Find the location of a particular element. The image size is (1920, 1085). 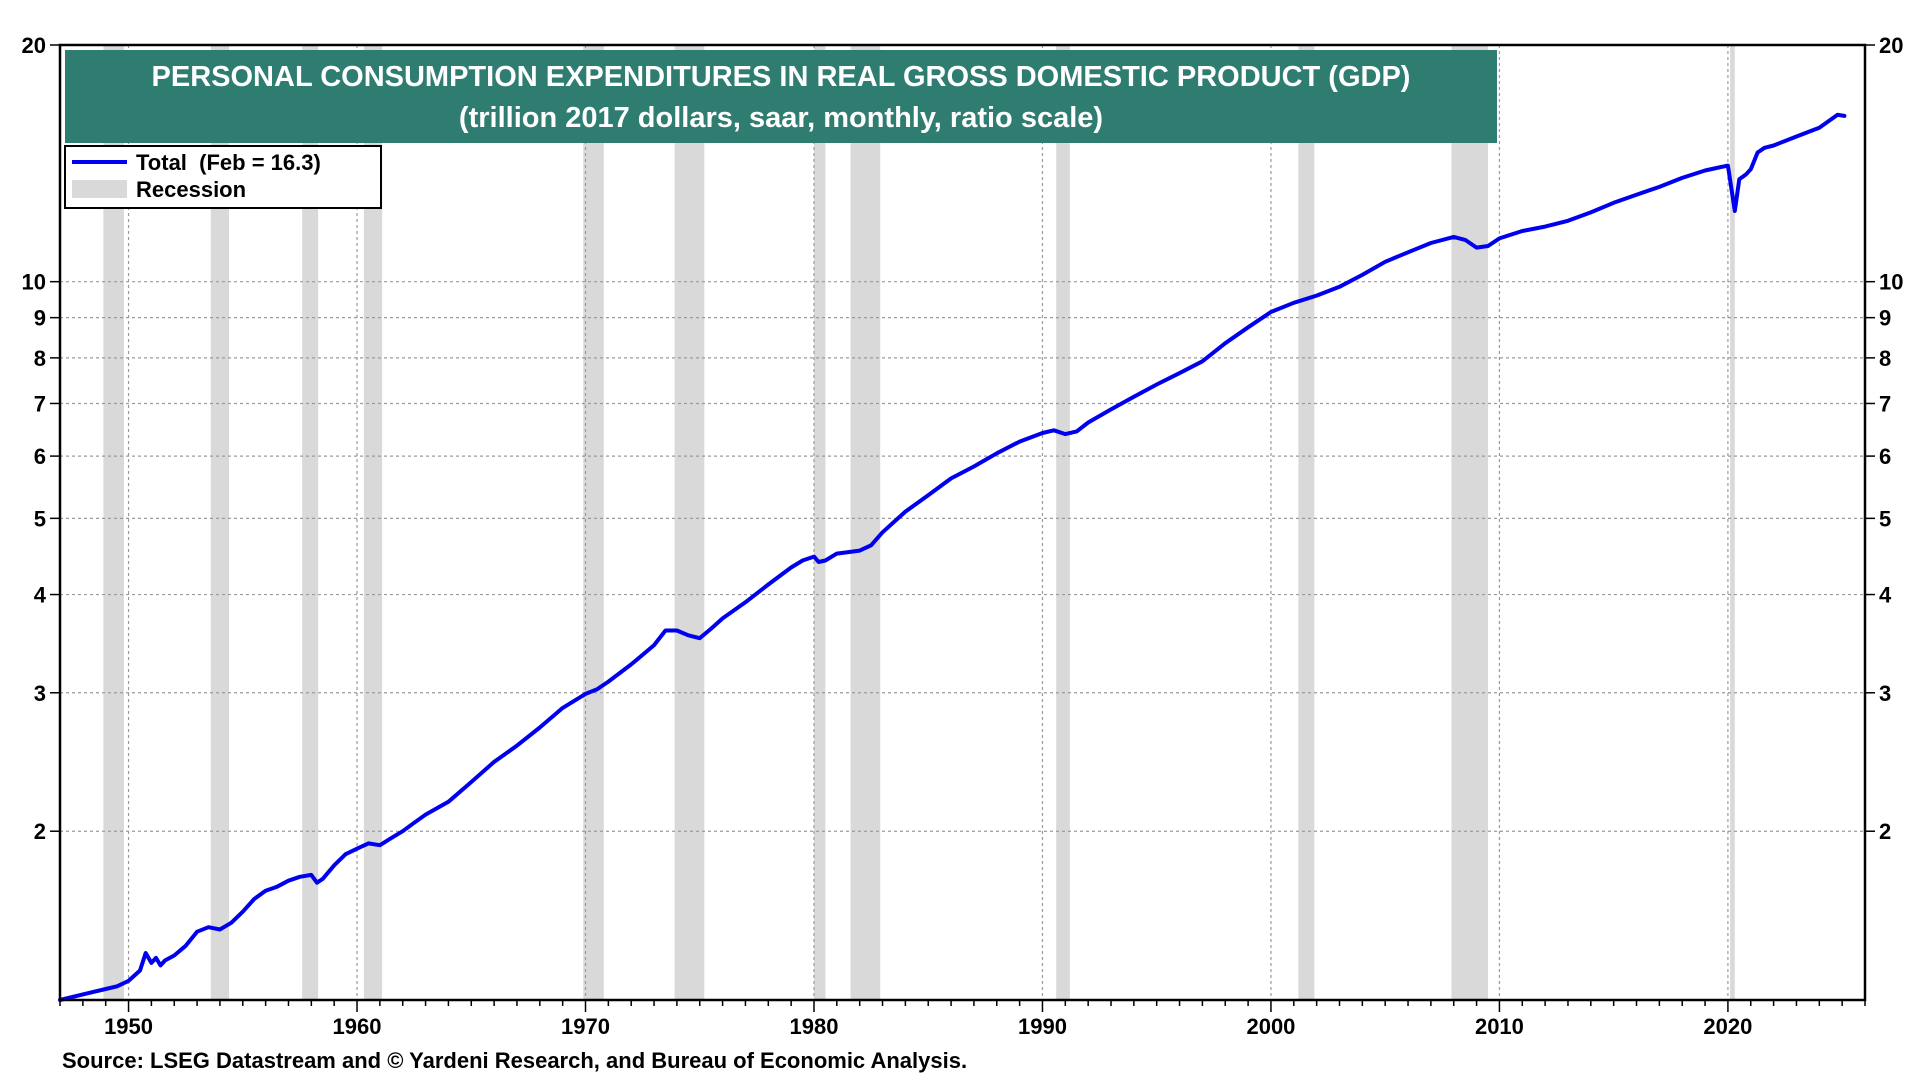

y-left-label-6: 6 is located at coordinates (40, 456).